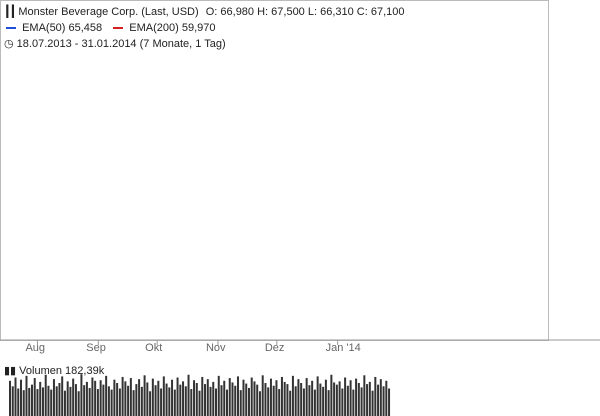 The width and height of the screenshot is (600, 416). I want to click on chart-type-icon: ┃┃, so click(10, 12).